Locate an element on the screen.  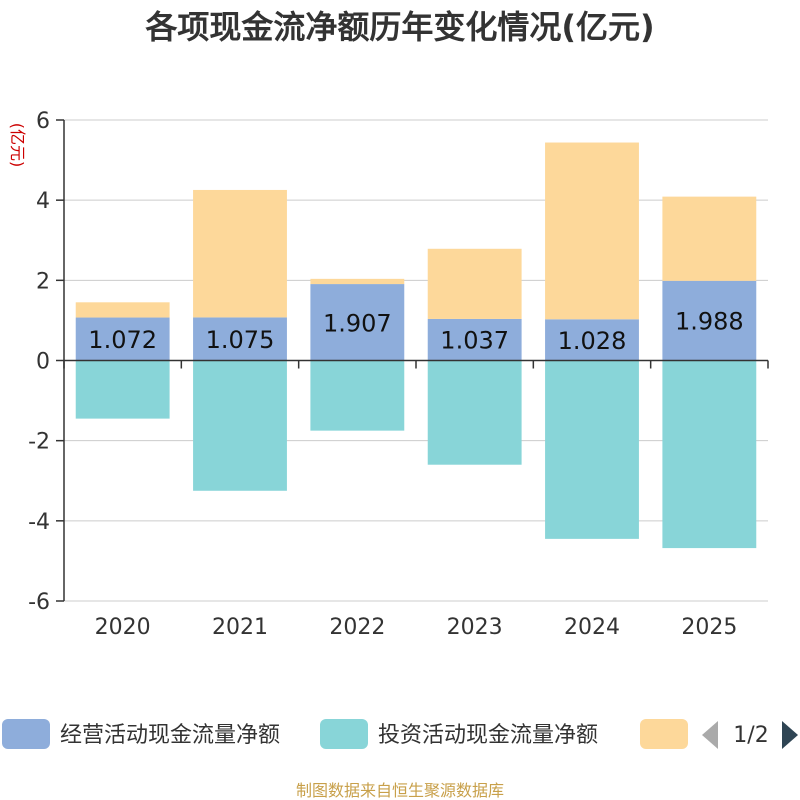
bar-series-0-2021 is located at coordinates (240, 339).